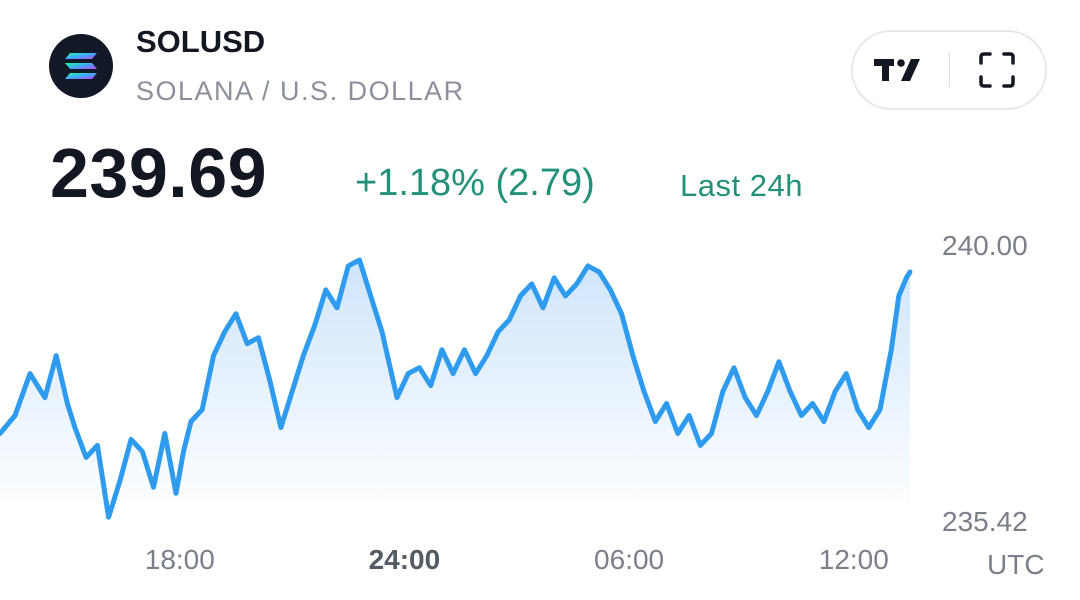 This screenshot has height=600, width=1080. Describe the element at coordinates (81, 66) in the screenshot. I see `solana-logo-icon` at that location.